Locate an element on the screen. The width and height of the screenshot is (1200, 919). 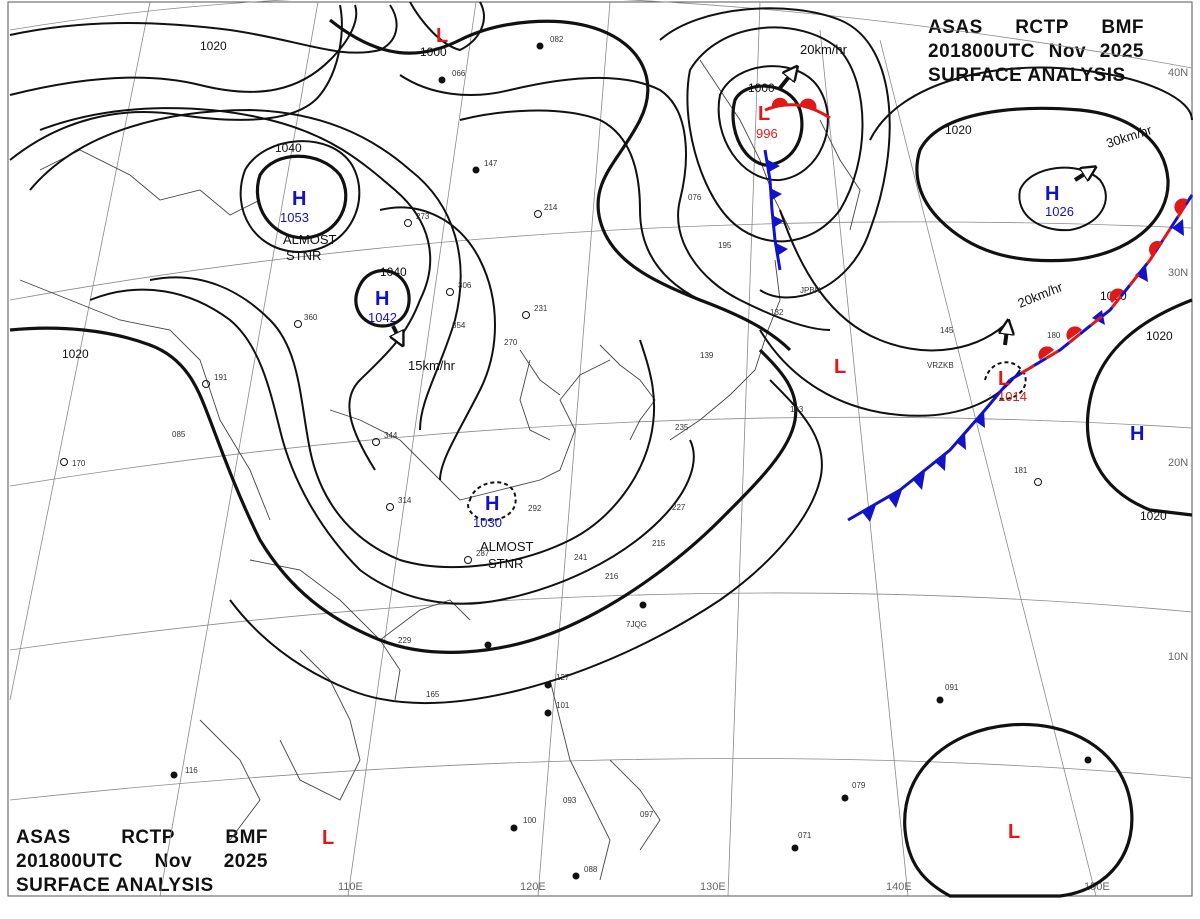
station-value: 227 is located at coordinates (679, 507).